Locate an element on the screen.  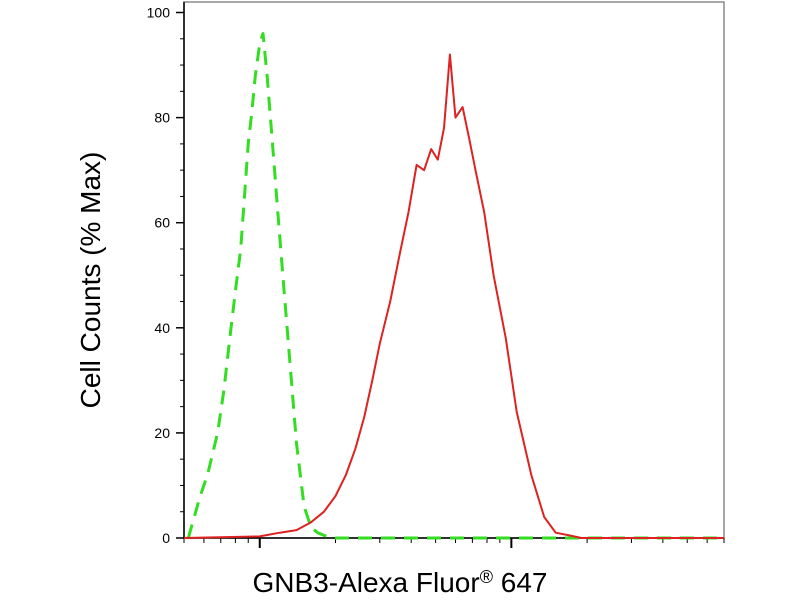
x-axis-title-registered-mark: ® is located at coordinates (486, 577).